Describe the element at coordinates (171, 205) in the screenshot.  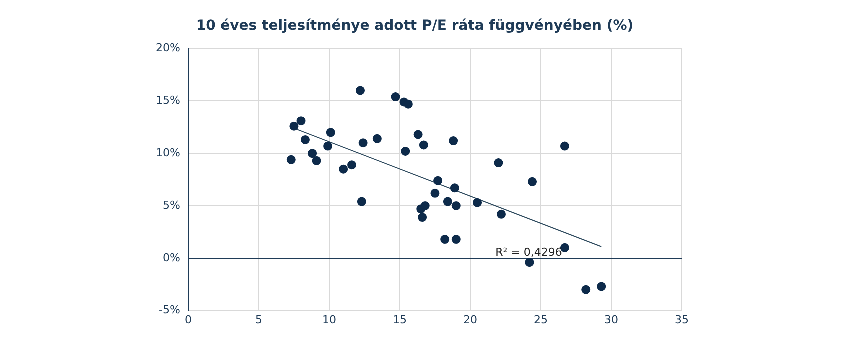
I see `y-tick-label: 5%` at that location.